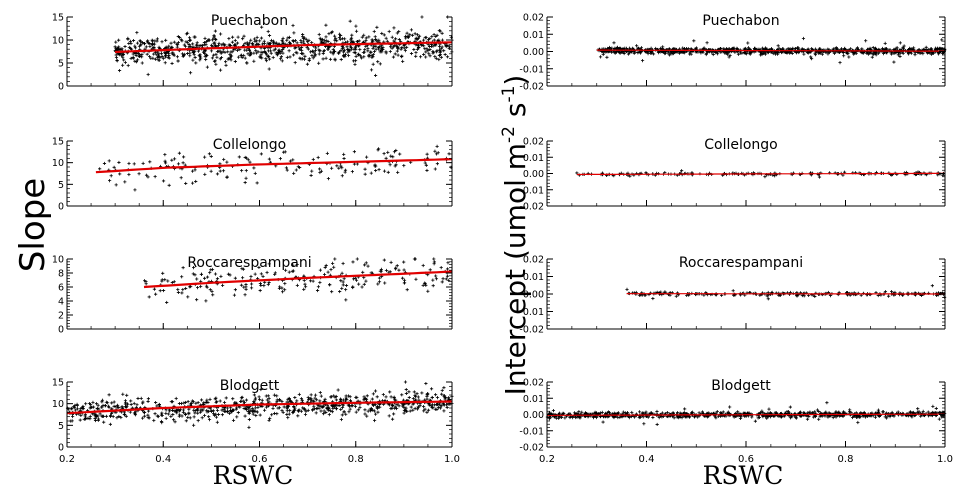 The width and height of the screenshot is (953, 488). I want to click on y-tick-label: 0.00, so click(533, 295).